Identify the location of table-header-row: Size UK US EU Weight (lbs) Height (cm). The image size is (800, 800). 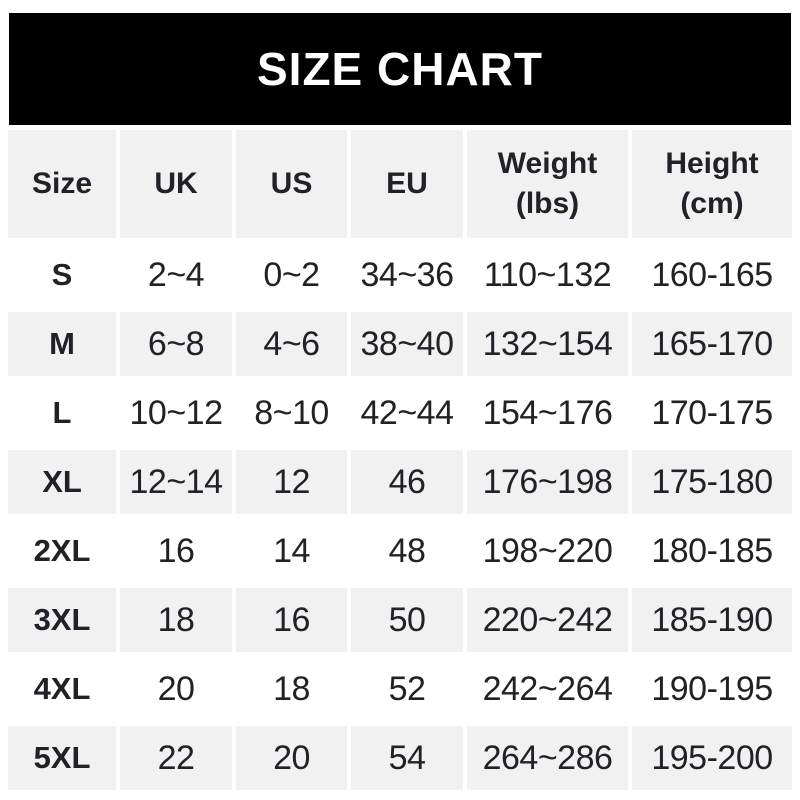
(400, 184).